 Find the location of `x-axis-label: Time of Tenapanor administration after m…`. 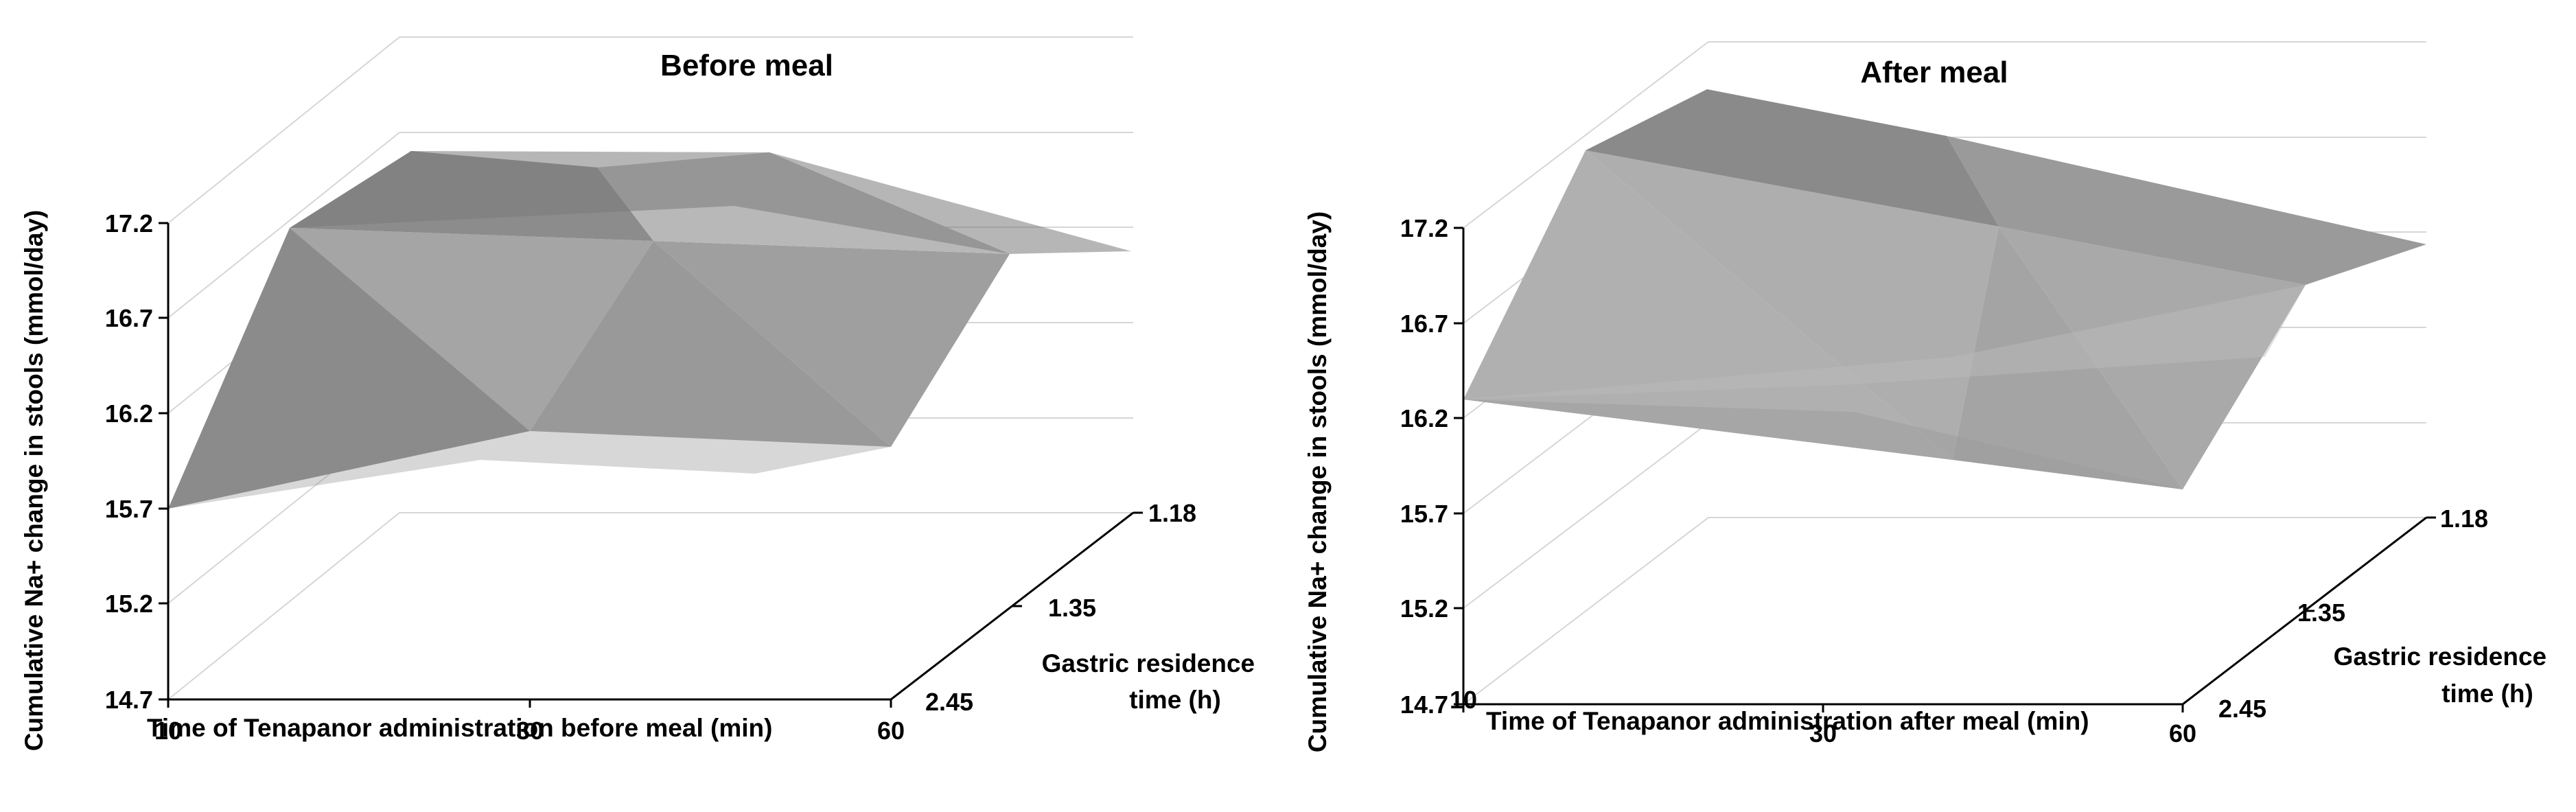

x-axis-label: Time of Tenapanor administration after m… is located at coordinates (1787, 721).